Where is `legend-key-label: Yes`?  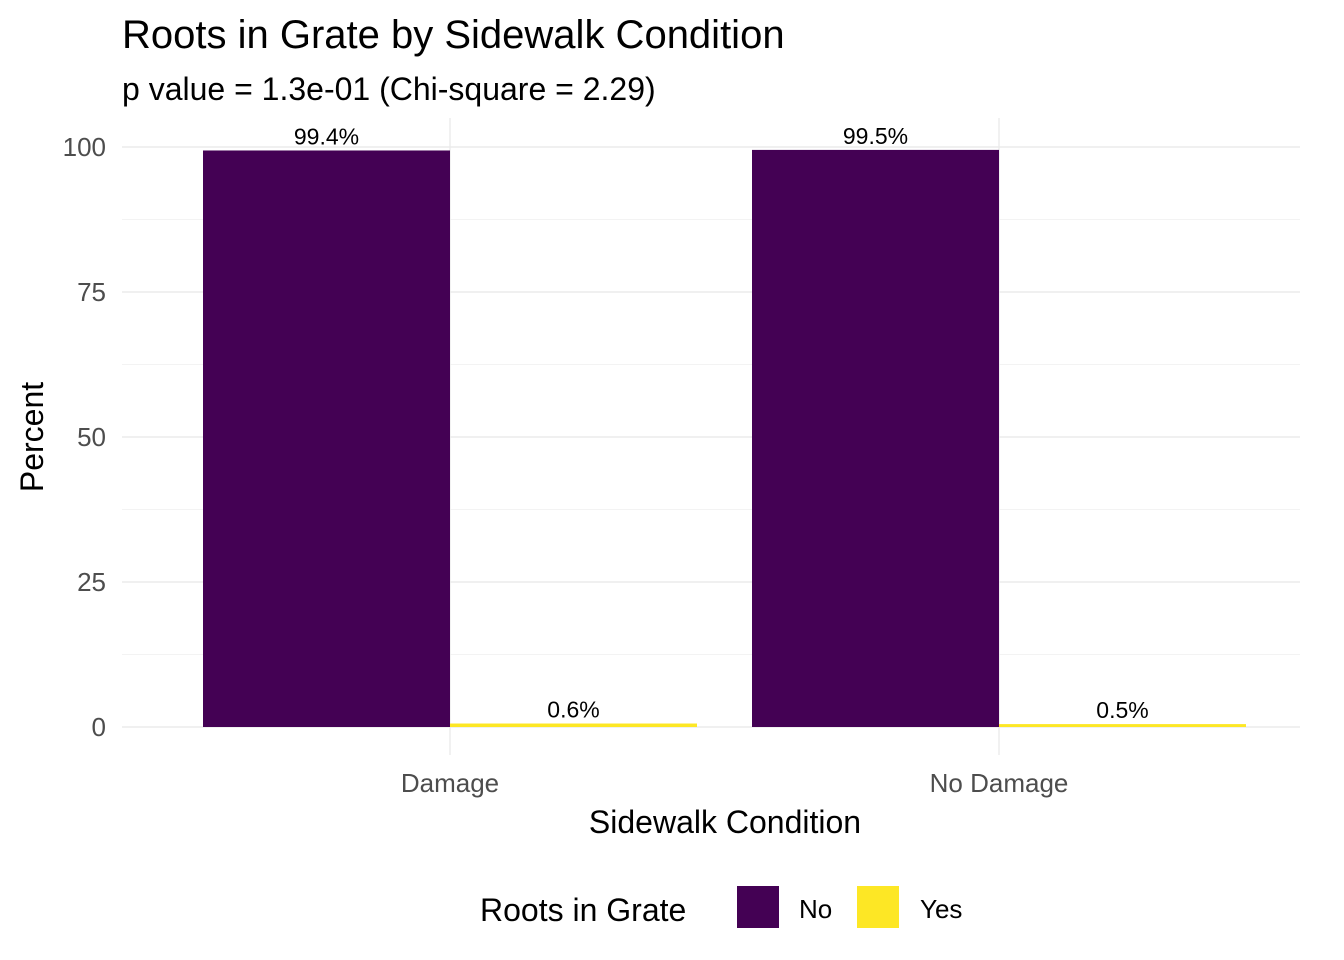 legend-key-label: Yes is located at coordinates (941, 909).